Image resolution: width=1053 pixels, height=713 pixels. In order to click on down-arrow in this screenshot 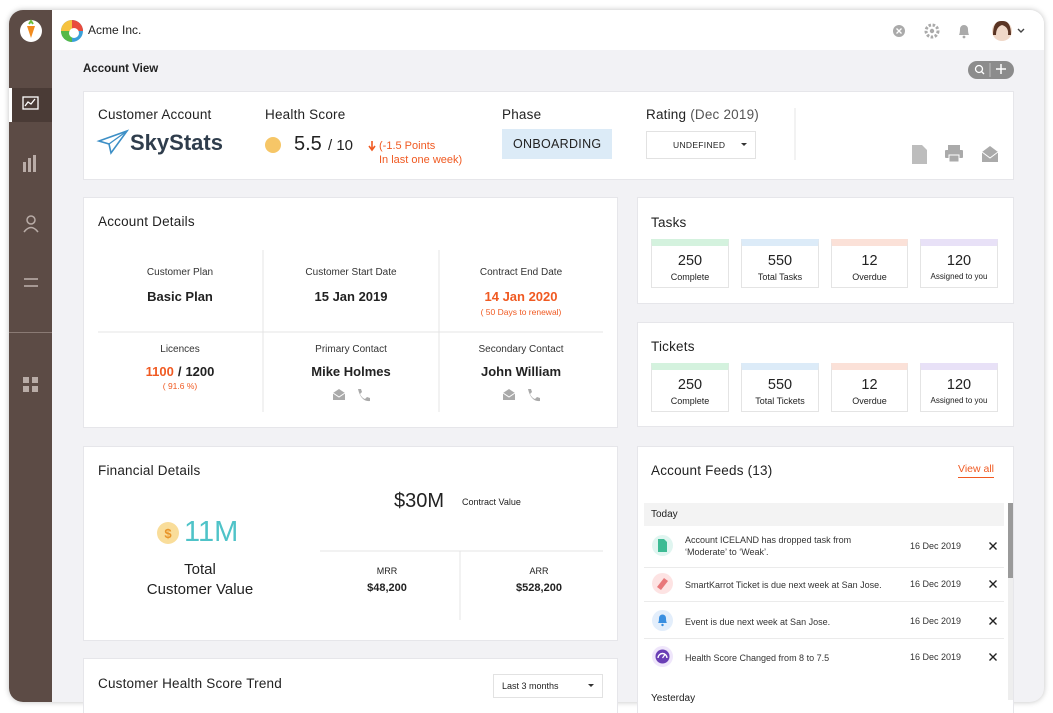, I will do `click(372, 146)`.